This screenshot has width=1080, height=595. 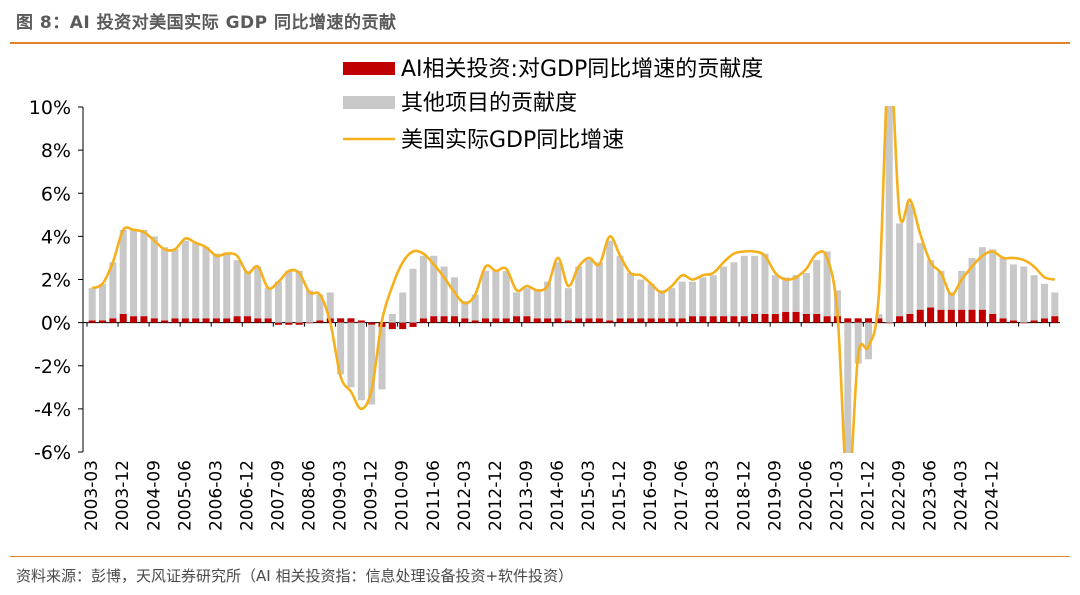 What do you see at coordinates (713, 495) in the screenshot?
I see `x-tick-label: 2018-03` at bounding box center [713, 495].